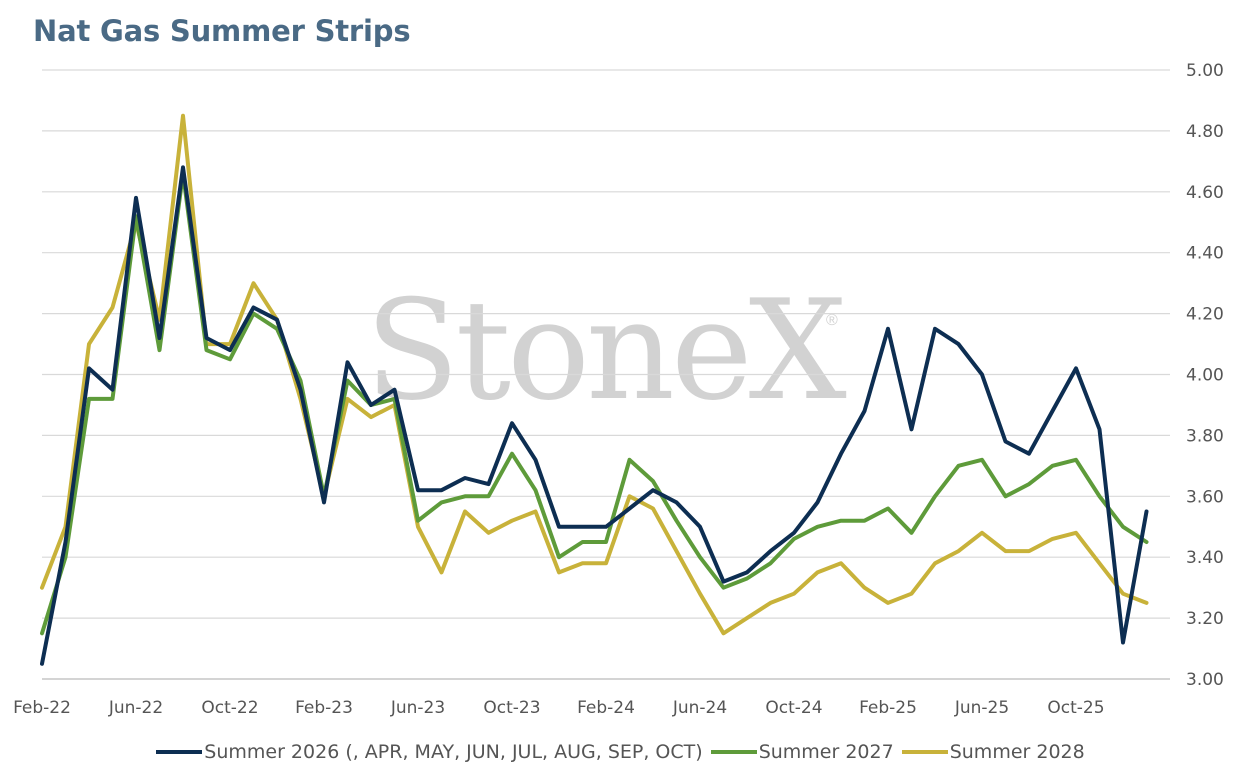  Describe the element at coordinates (1205, 315) in the screenshot. I see `y-tick-label: 4.20` at that location.